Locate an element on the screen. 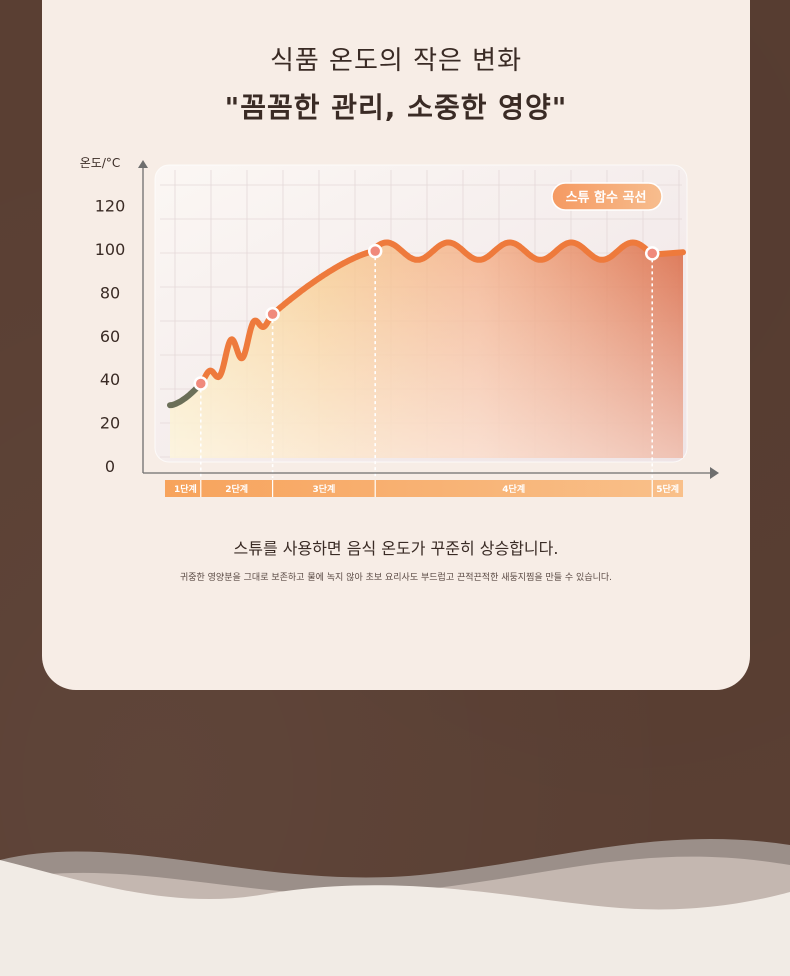  stage-label: 4단계 is located at coordinates (513, 489).